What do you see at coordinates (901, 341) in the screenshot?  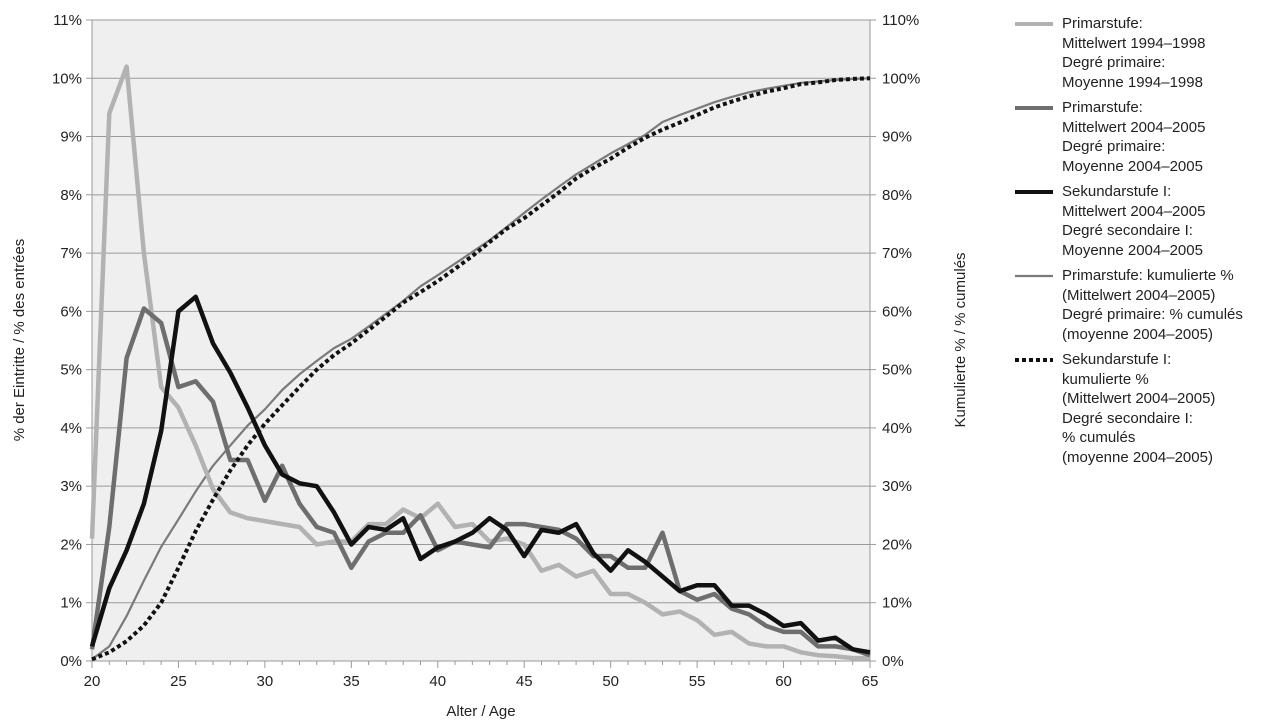 I see `right-y-axis-ticks: 0% 10% 20% 30% 40% 50% 60% 70% 80% 90% 100% 110%` at bounding box center [901, 341].